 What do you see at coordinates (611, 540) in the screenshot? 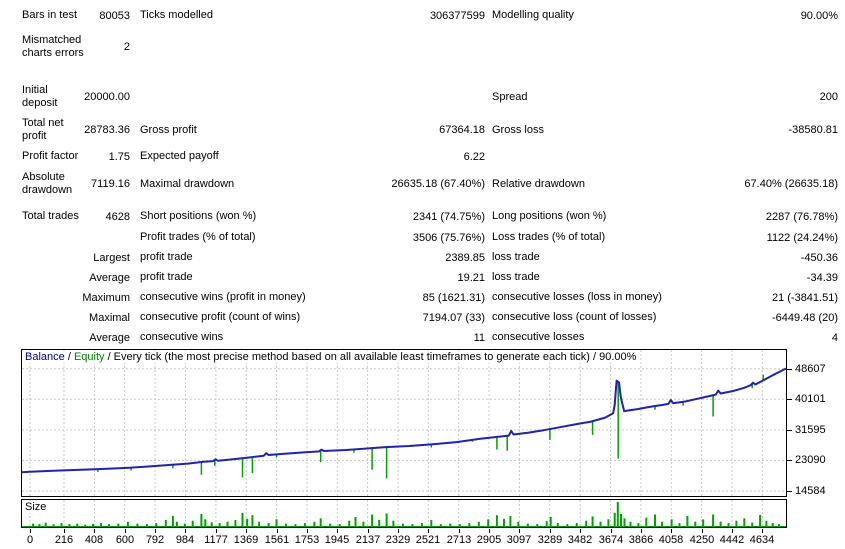
I see `x-axis-label: 3674` at bounding box center [611, 540].